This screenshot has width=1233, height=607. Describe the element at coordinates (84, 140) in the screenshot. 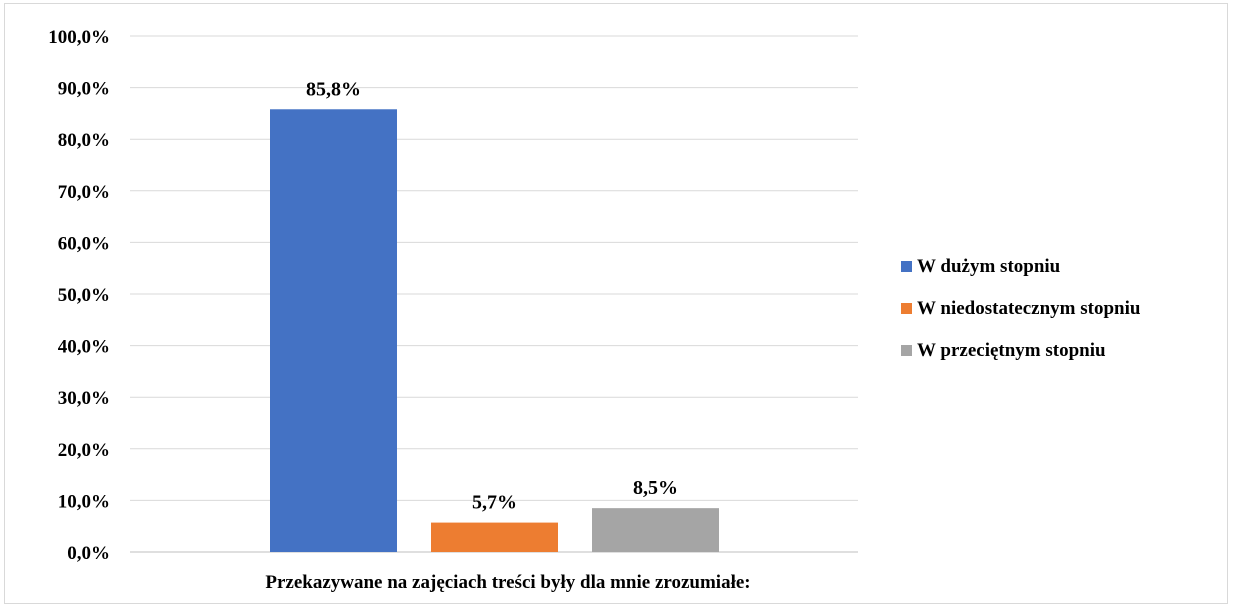

I see `y-tick-label: 80,0%` at that location.